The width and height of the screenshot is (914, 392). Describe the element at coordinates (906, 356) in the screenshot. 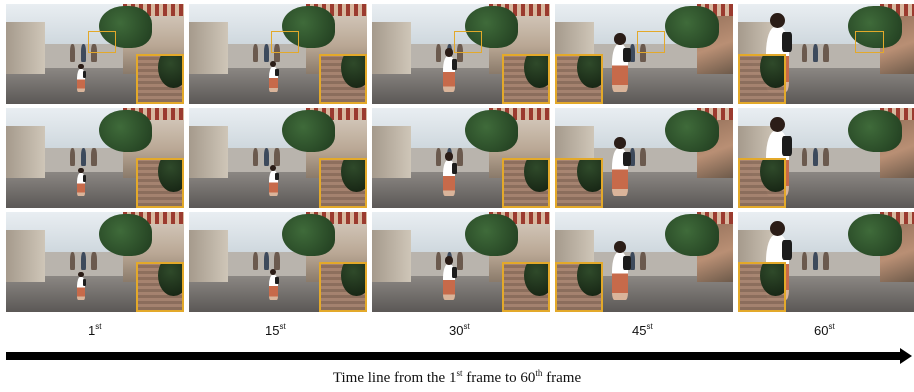

I see `arrow-right-icon` at that location.